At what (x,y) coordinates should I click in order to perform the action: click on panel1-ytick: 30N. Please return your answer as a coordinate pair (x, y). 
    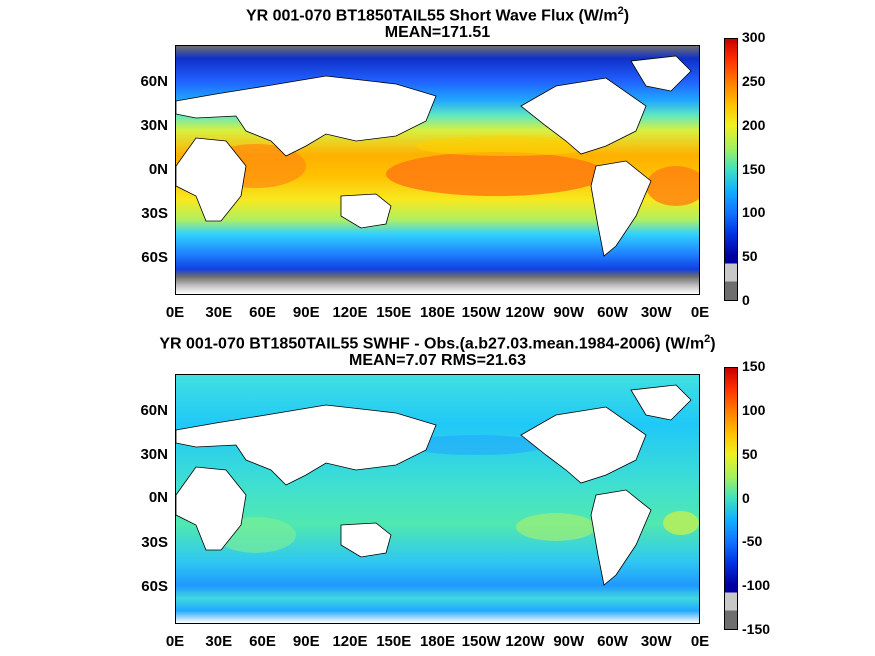
    Looking at the image, I should click on (154, 125).